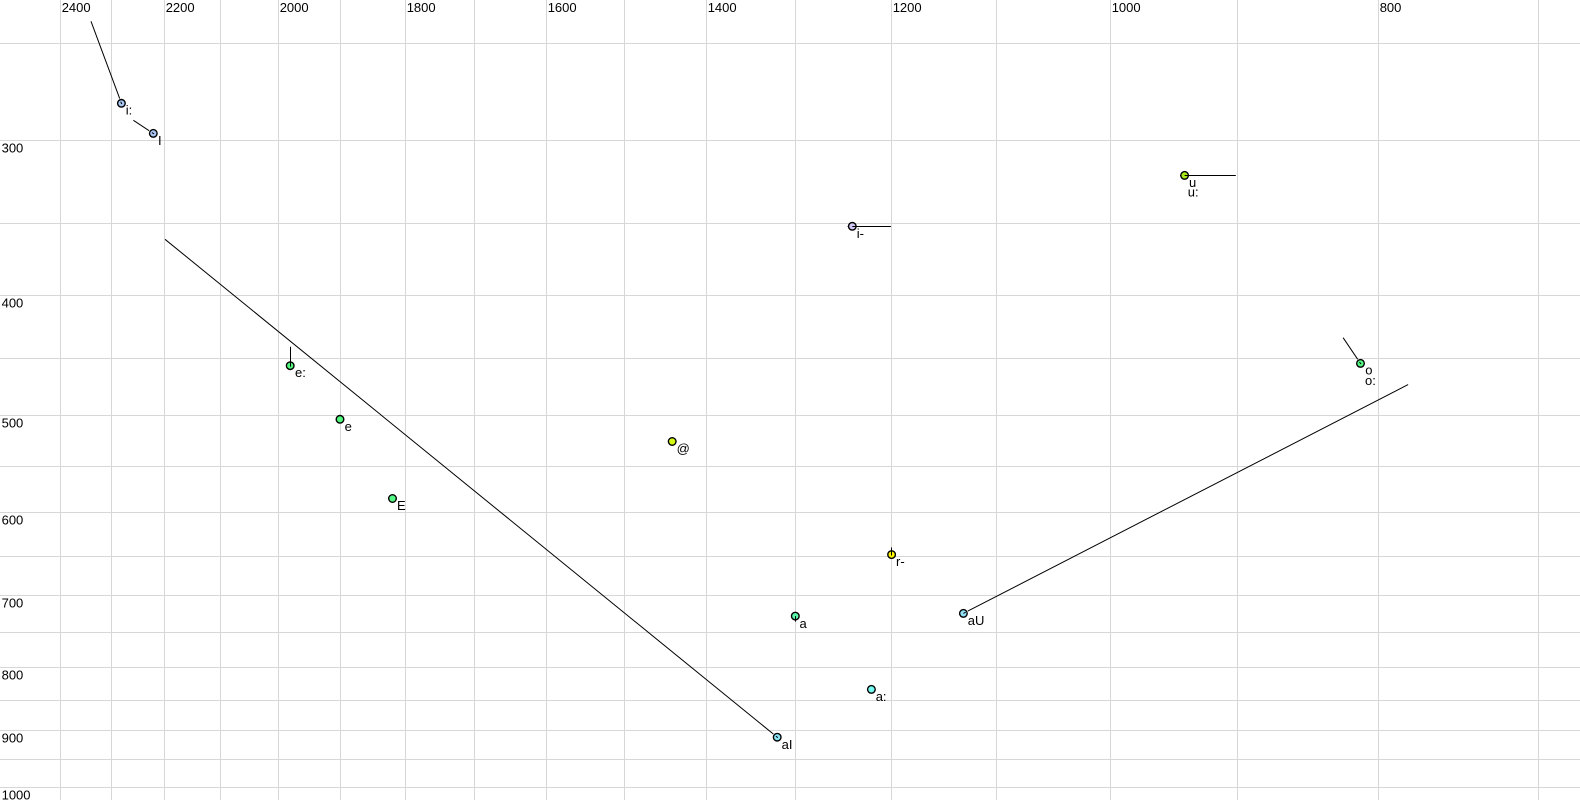 This screenshot has width=1580, height=800. What do you see at coordinates (160, 140) in the screenshot?
I see `svg-text: I` at bounding box center [160, 140].